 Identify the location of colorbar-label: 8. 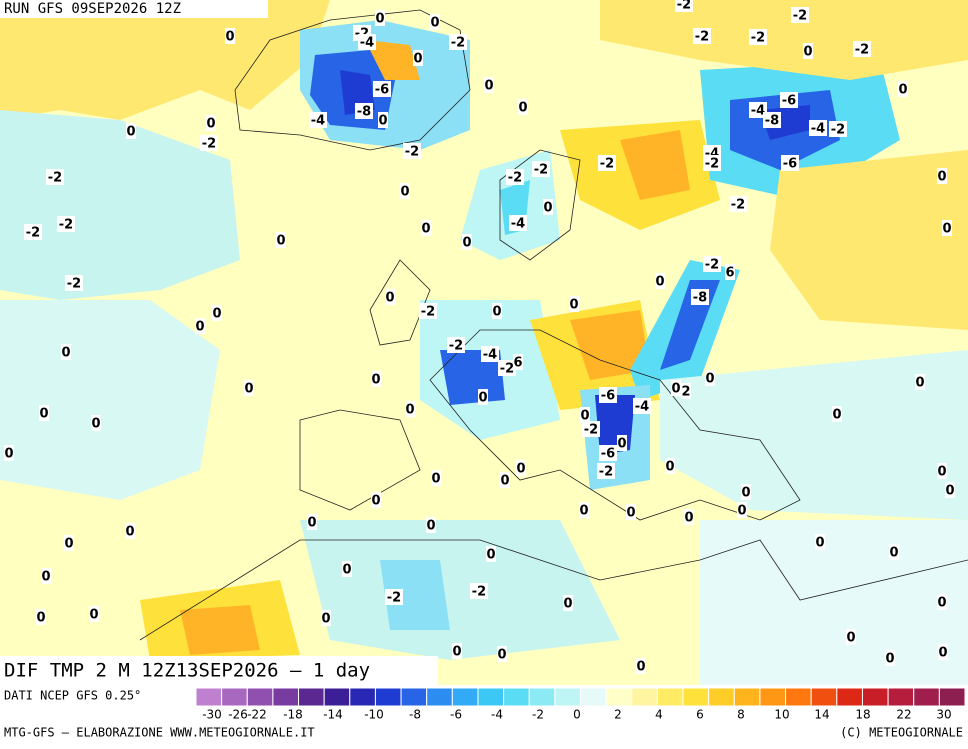
(741, 715).